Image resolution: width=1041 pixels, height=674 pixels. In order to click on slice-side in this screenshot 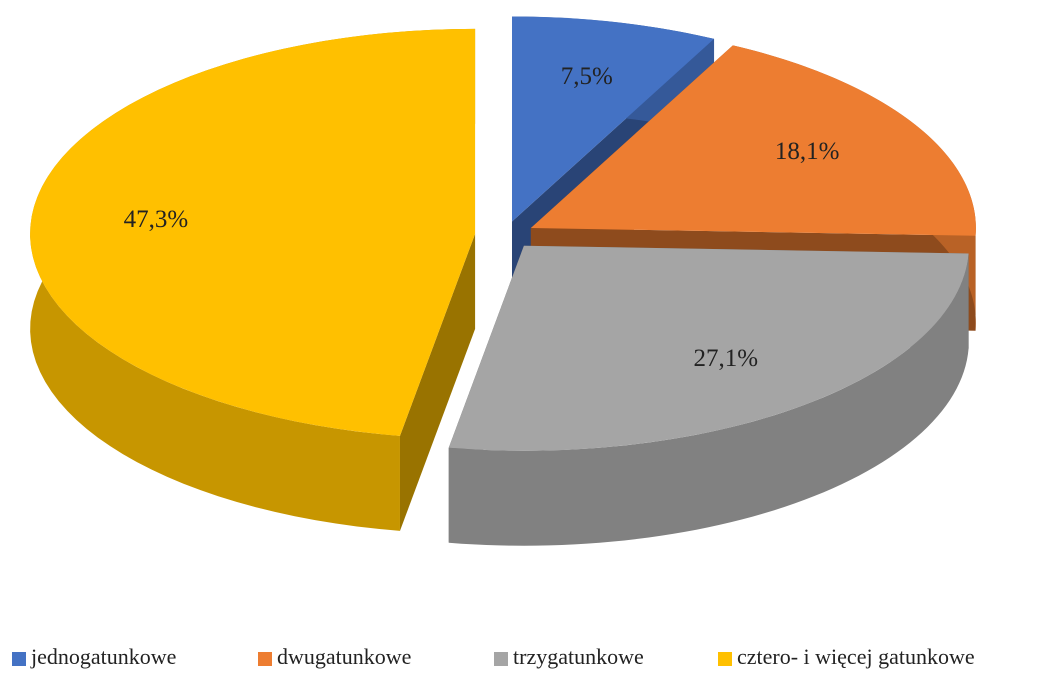, I will do `click(437, 382)`.